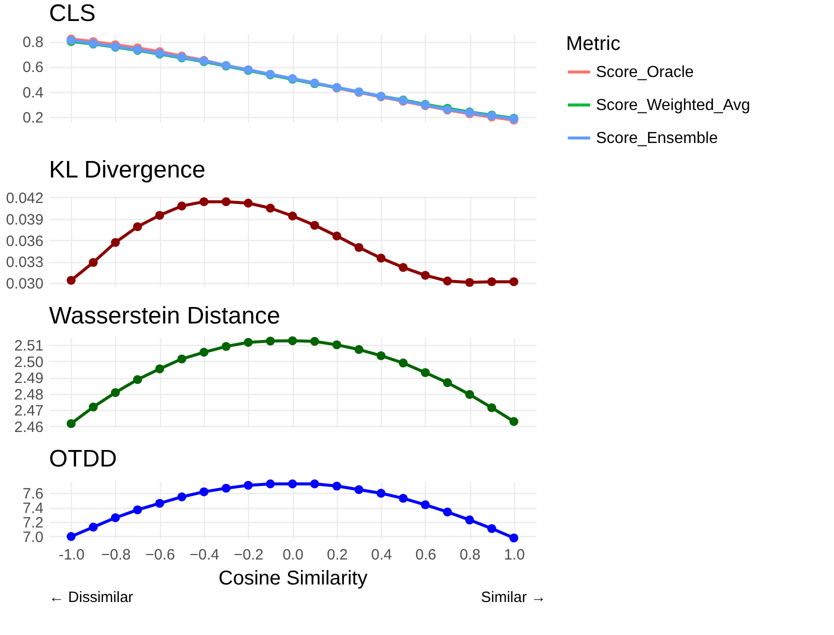  Describe the element at coordinates (293, 579) in the screenshot. I see `x-axis-title: Cosine Similarity` at that location.